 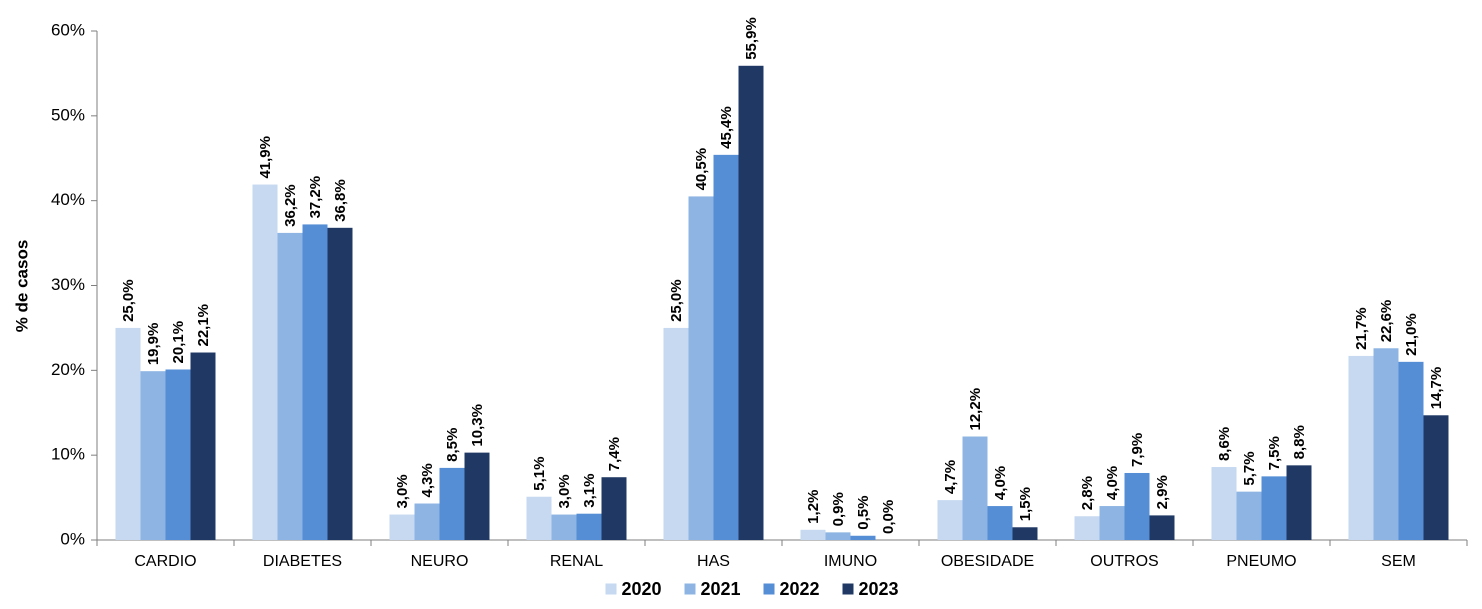 I want to click on y-axis: 0% 10% 20% 30% 40% 50% 60%, so click(x=74, y=284).